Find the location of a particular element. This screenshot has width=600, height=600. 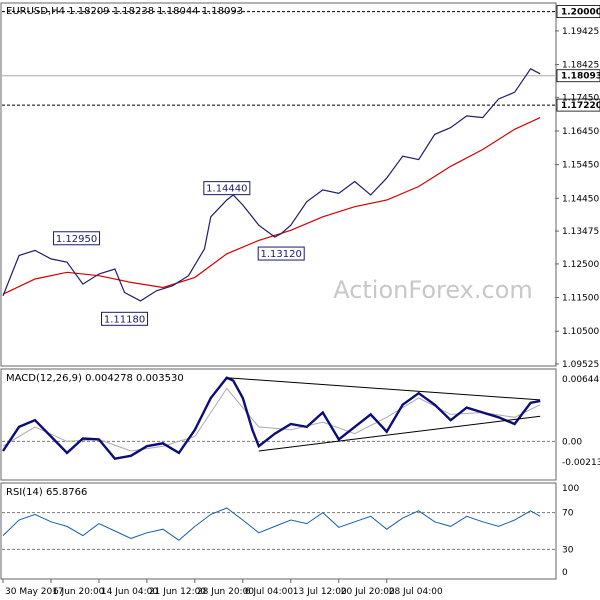

rsi-tick-label: 100 is located at coordinates (570, 489).